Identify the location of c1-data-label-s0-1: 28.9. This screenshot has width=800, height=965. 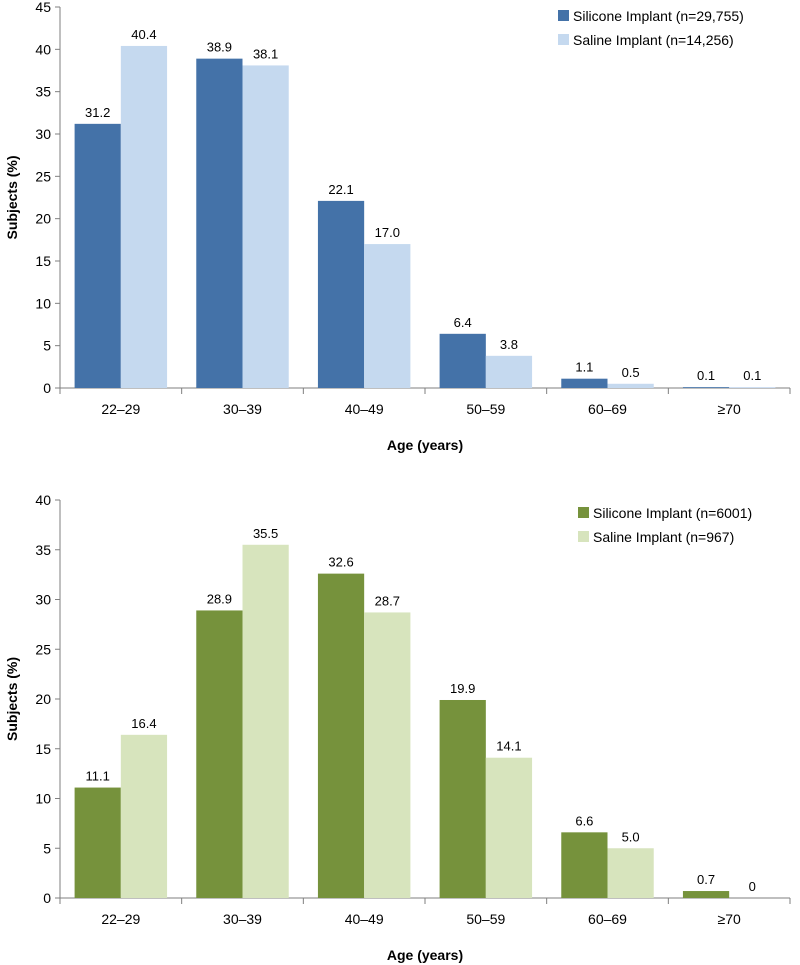
(219, 598).